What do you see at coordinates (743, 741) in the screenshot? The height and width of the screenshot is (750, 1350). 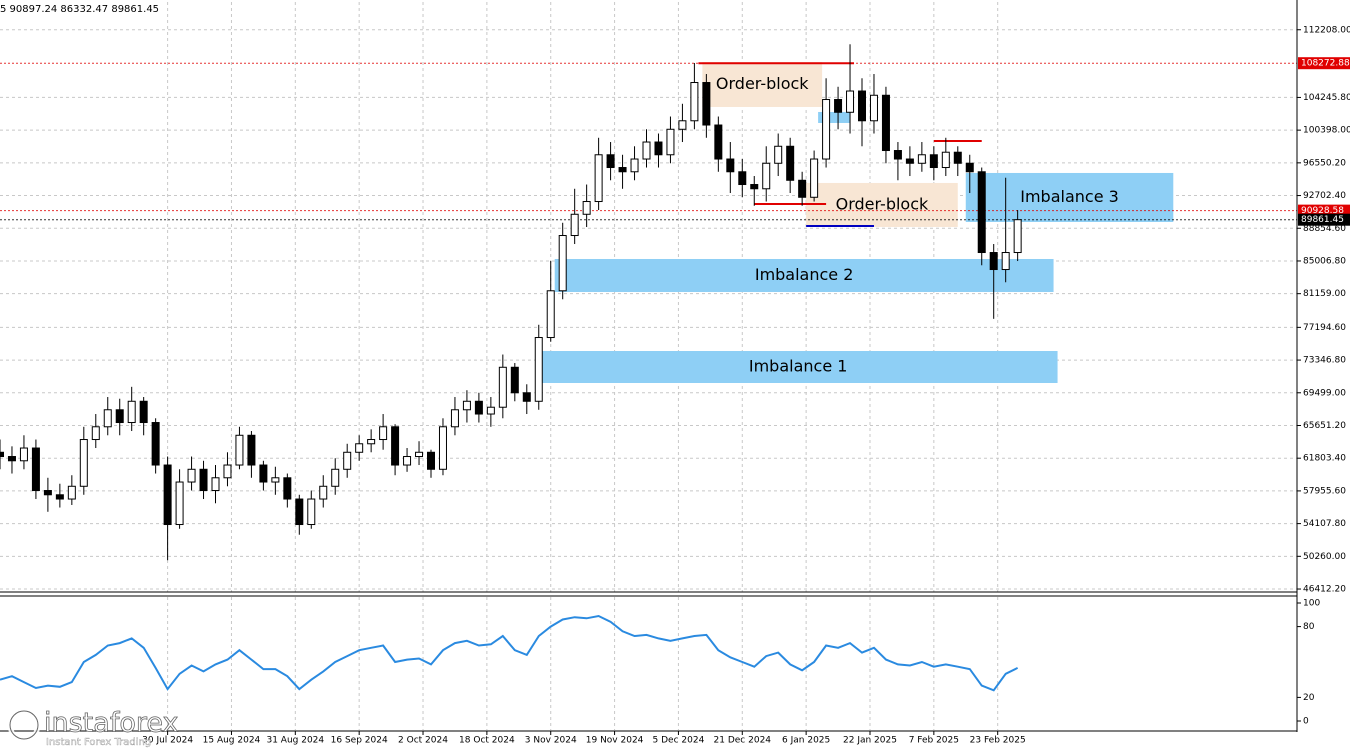 I see `x-tick-label: 21 Dec 2024` at bounding box center [743, 741].